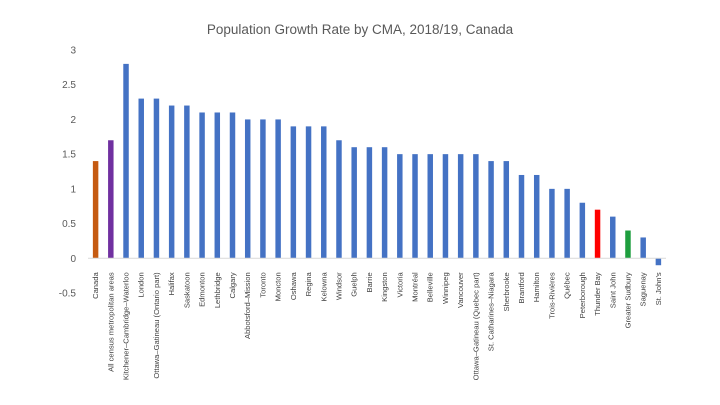 The height and width of the screenshot is (405, 720). Describe the element at coordinates (445, 288) in the screenshot. I see `x-tick-label: Winnipeg` at that location.